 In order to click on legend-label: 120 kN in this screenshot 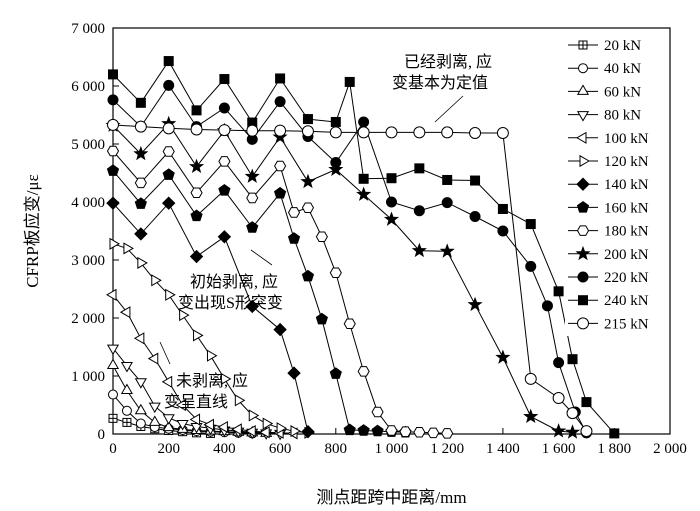, I will do `click(626, 162)`.